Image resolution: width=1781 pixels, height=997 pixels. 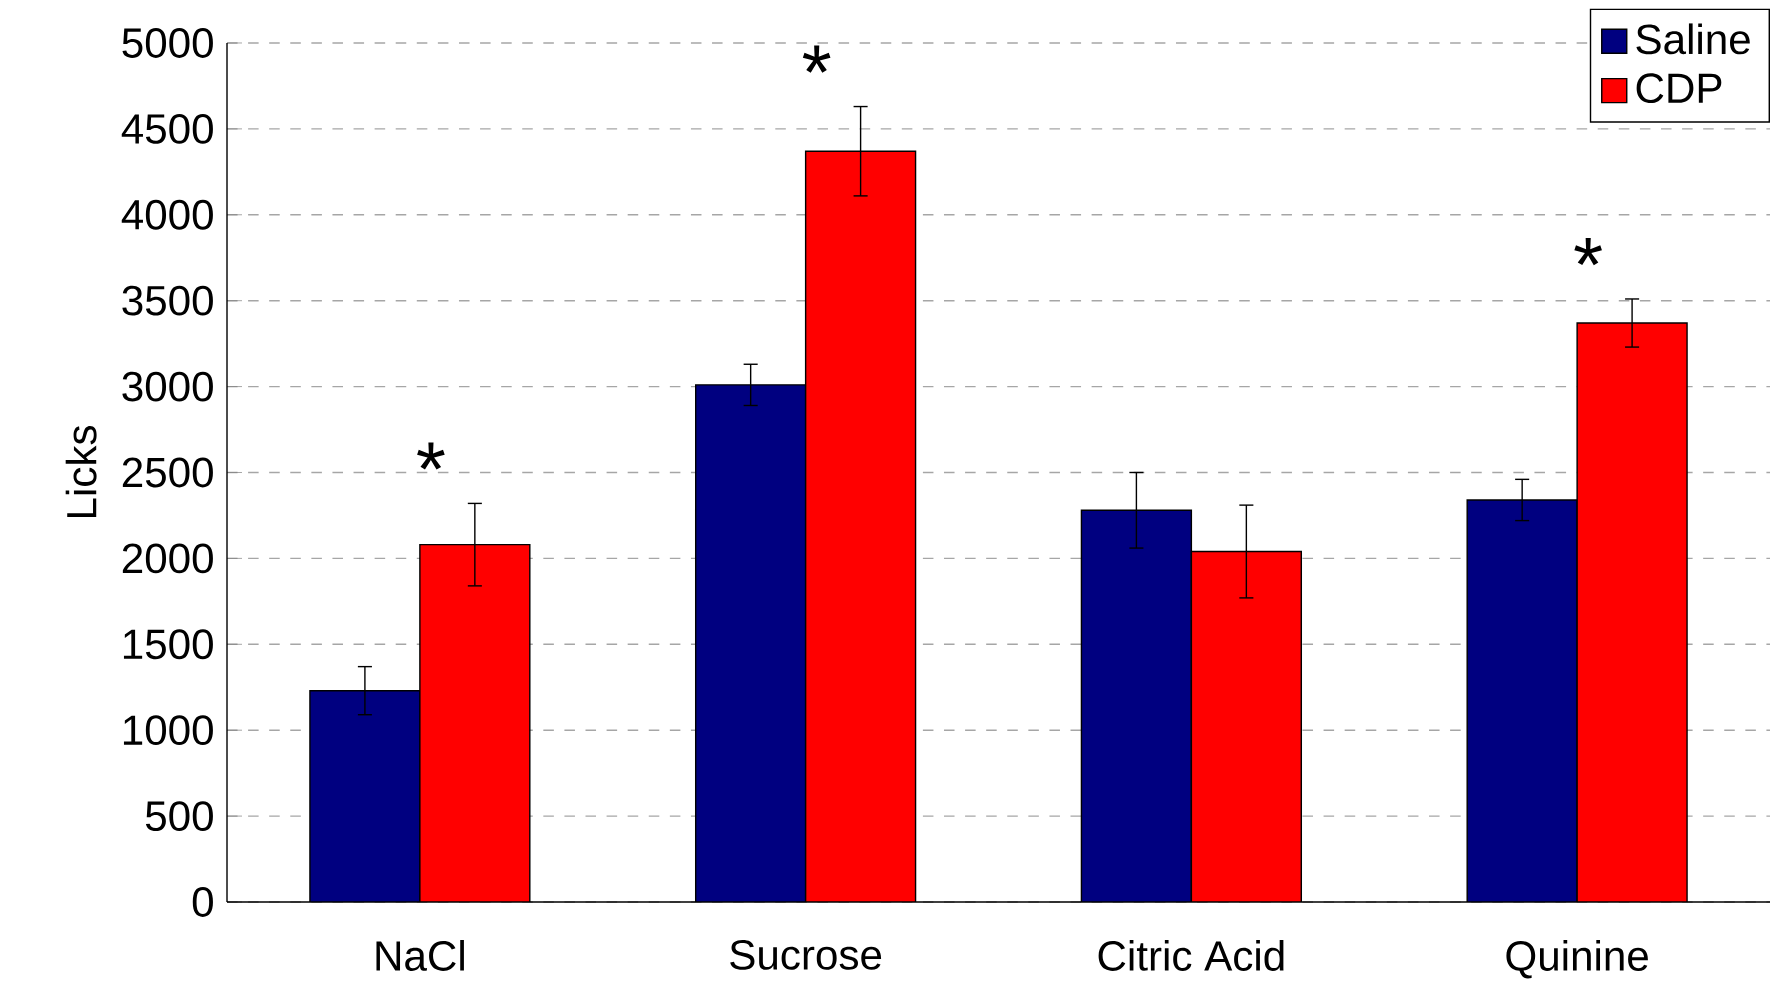 I want to click on legend-label: Saline, so click(x=1693, y=39).